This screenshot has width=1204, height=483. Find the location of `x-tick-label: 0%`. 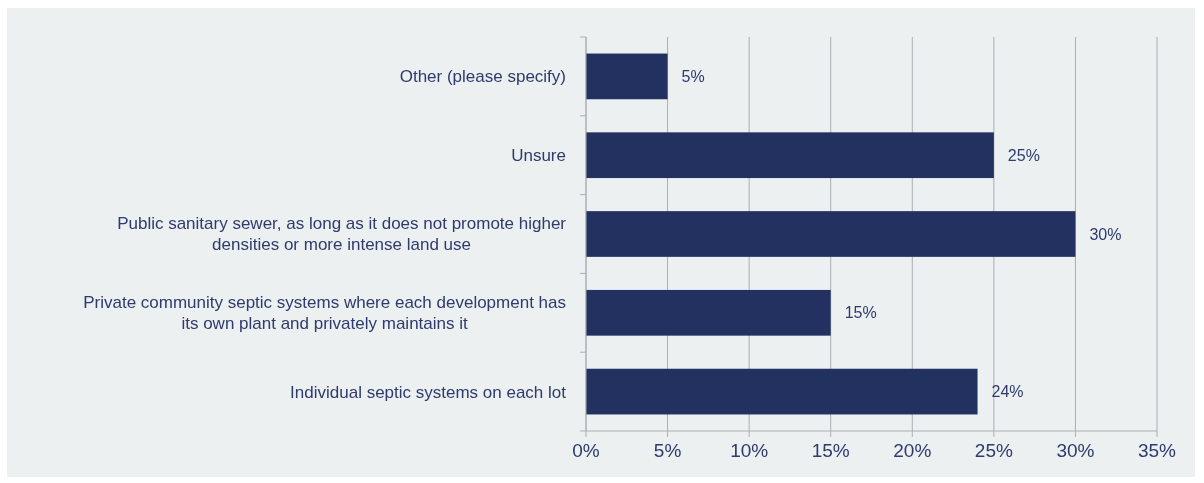

x-tick-label: 0% is located at coordinates (586, 450).